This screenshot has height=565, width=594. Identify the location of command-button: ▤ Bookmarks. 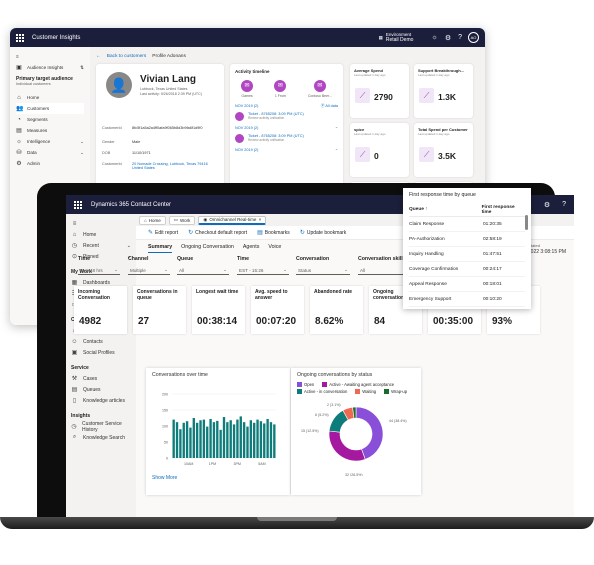
(273, 233).